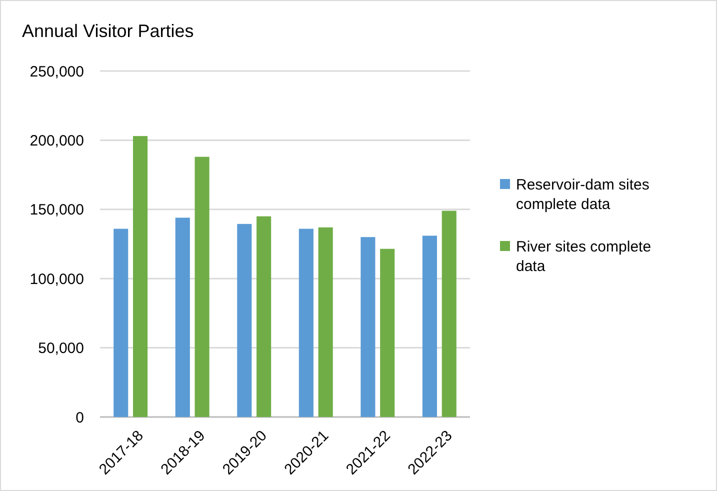  Describe the element at coordinates (61, 349) in the screenshot. I see `y-tick-label: 50,000` at that location.